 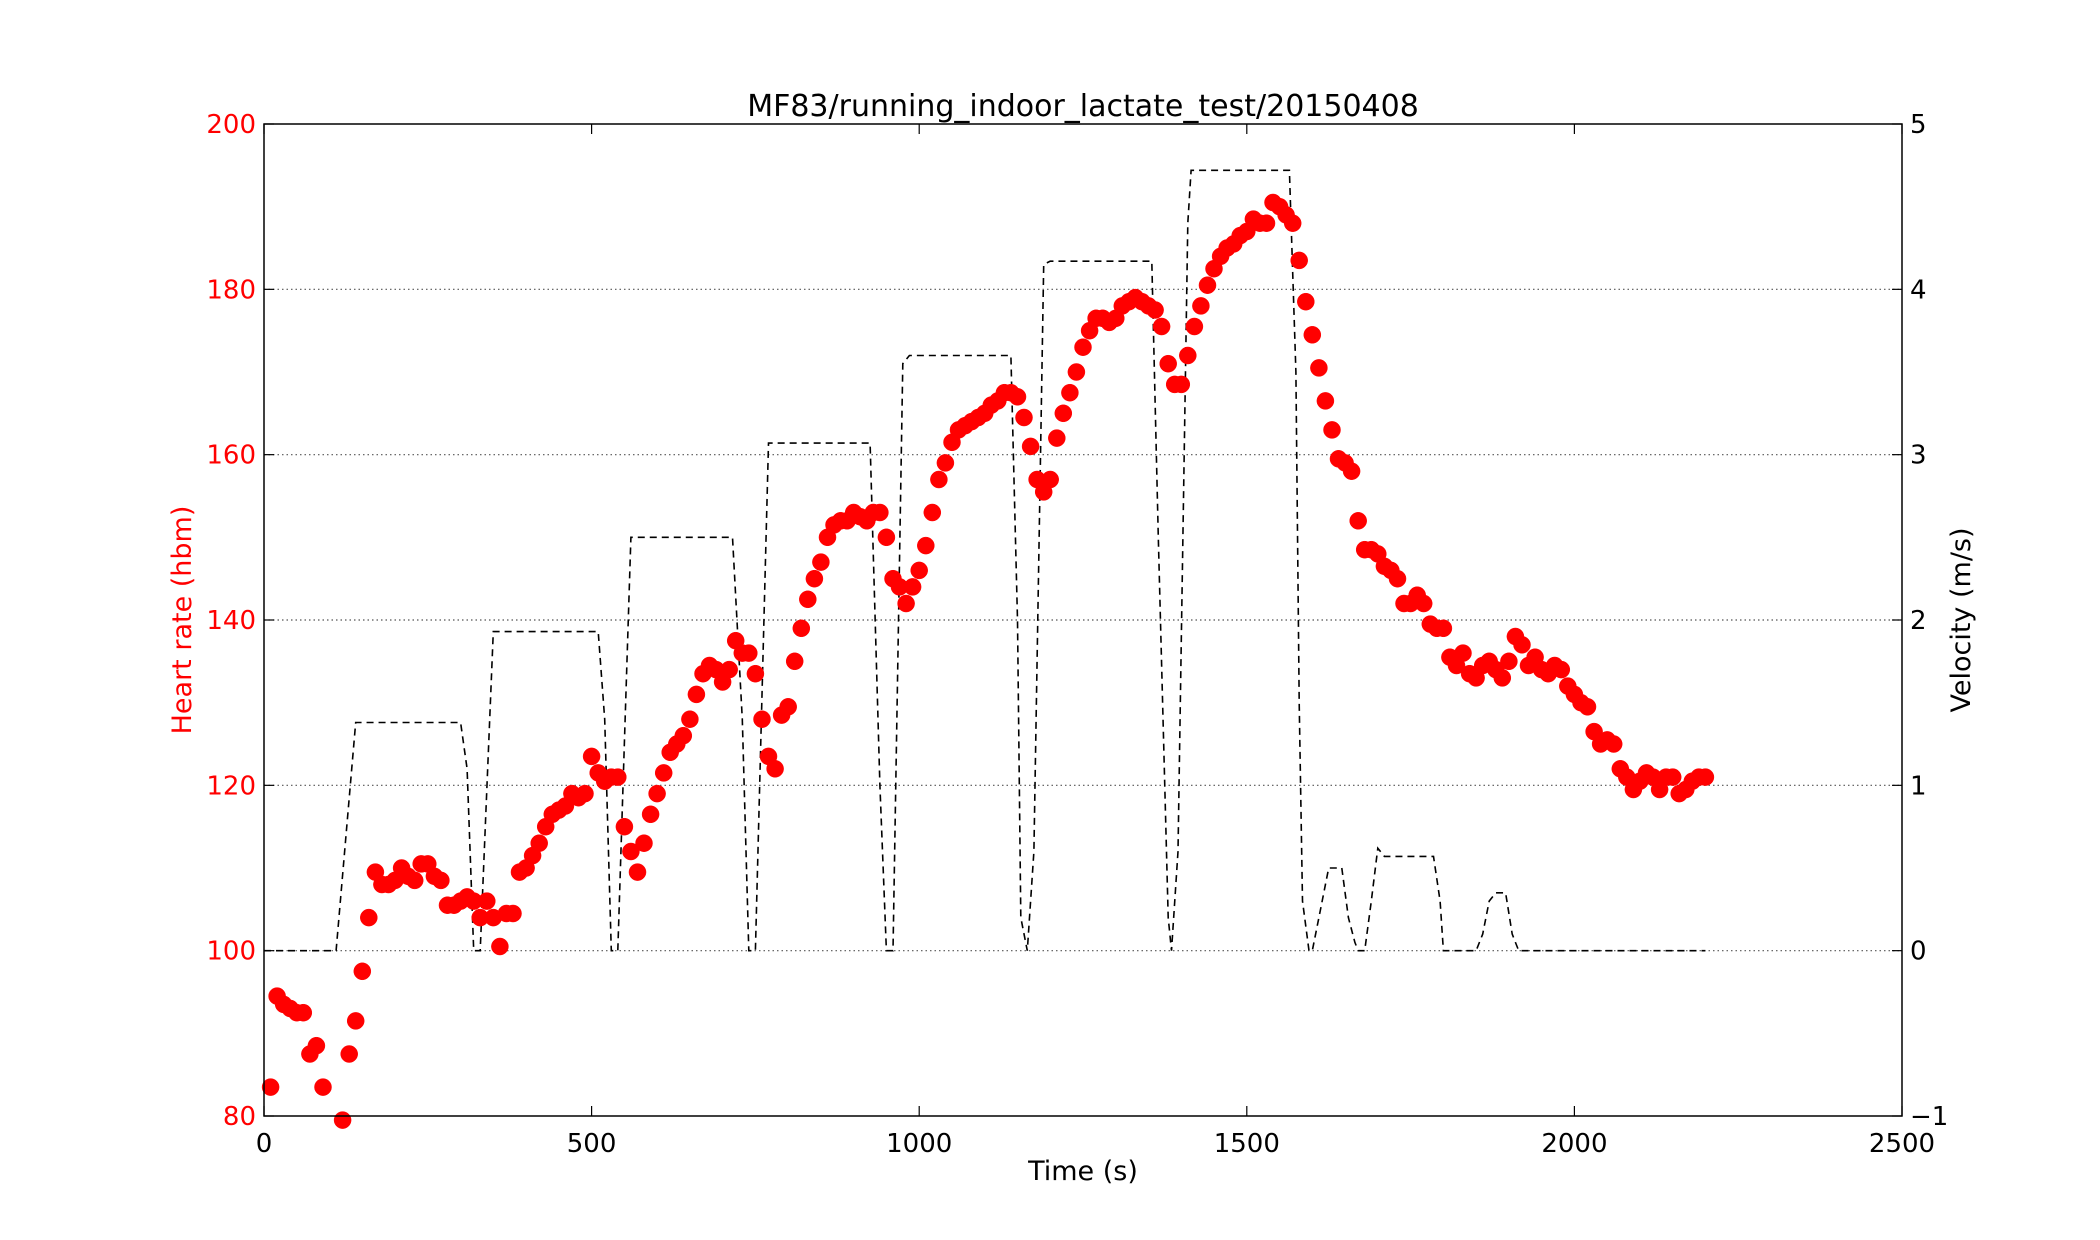 I want to click on y-tick-label: 140, so click(x=231, y=621).